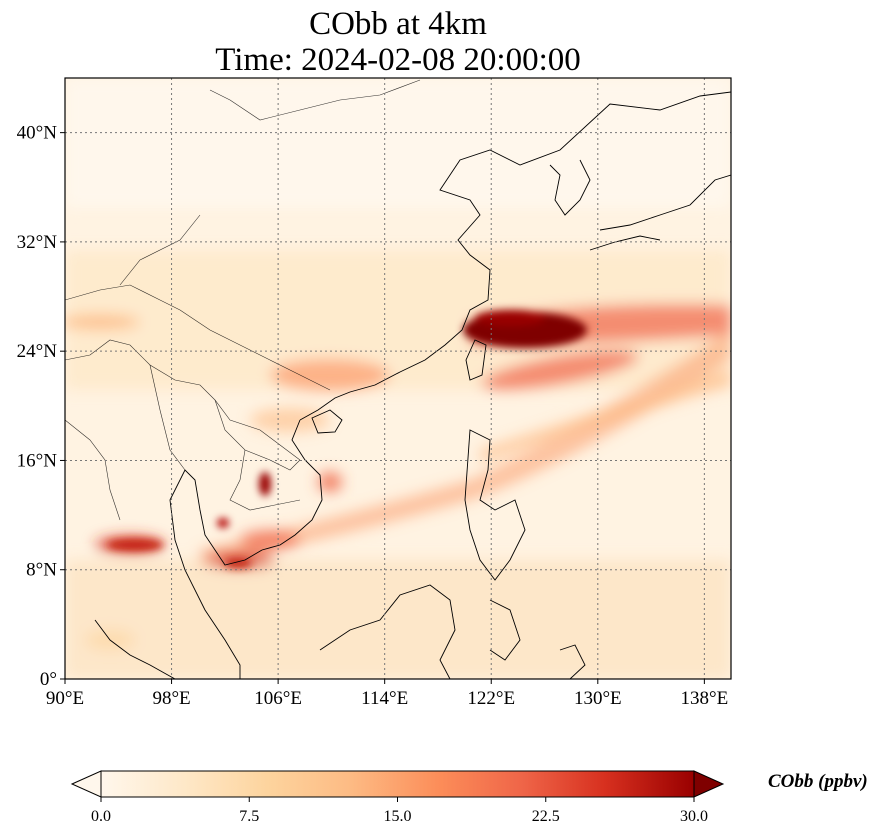 The image size is (887, 836). What do you see at coordinates (101, 816) in the screenshot?
I see `colorbar-tick-label: 0.0` at bounding box center [101, 816].